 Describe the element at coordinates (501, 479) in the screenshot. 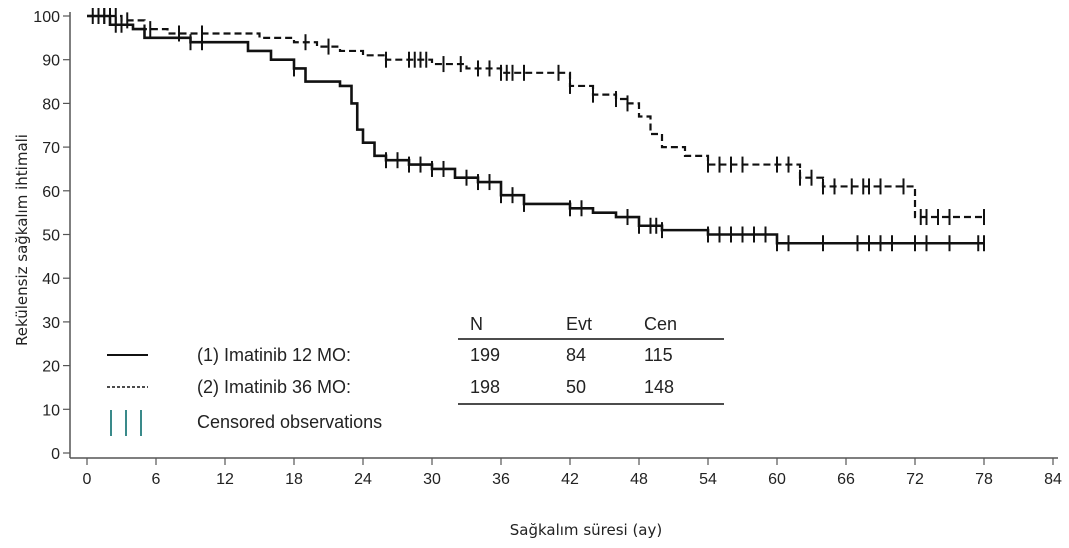

I see `x-tick-label: 36` at that location.